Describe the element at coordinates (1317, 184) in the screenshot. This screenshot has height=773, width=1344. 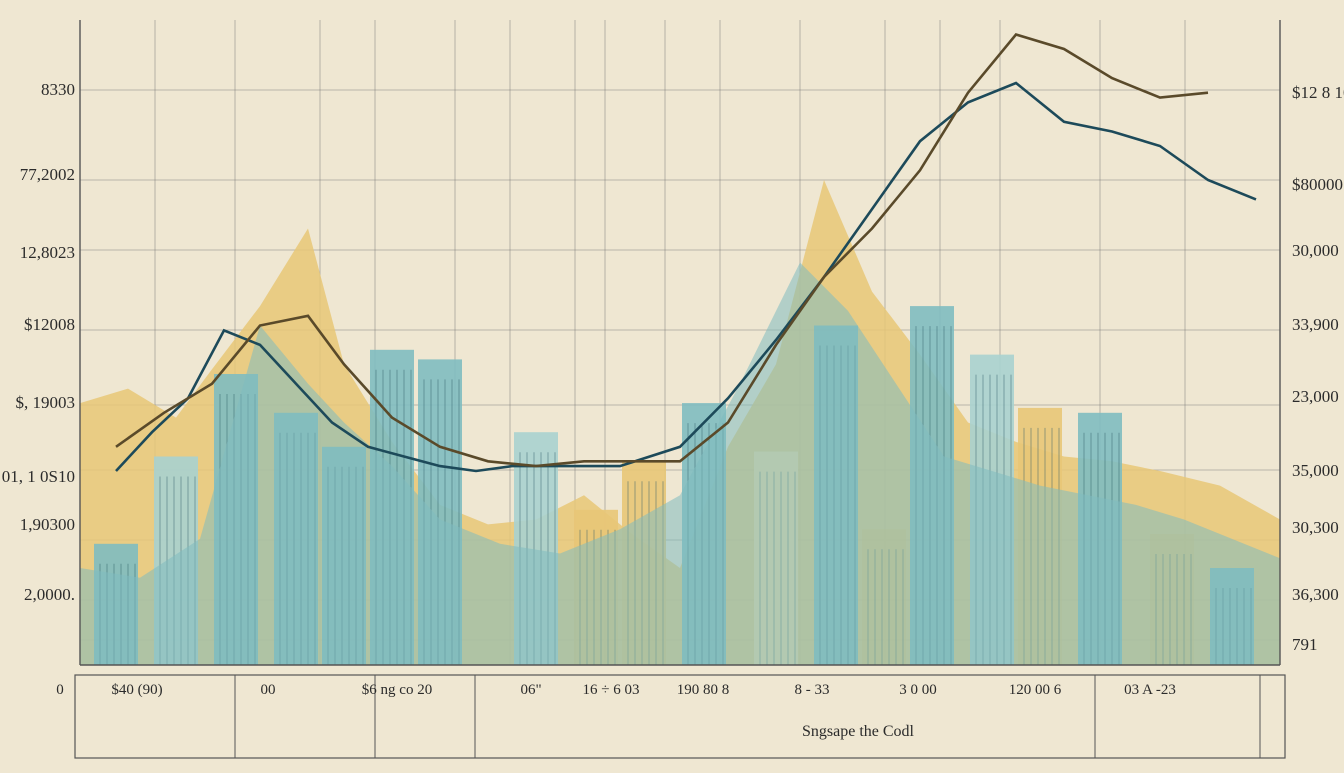
I see `y-tick-label-right: $80000` at that location.